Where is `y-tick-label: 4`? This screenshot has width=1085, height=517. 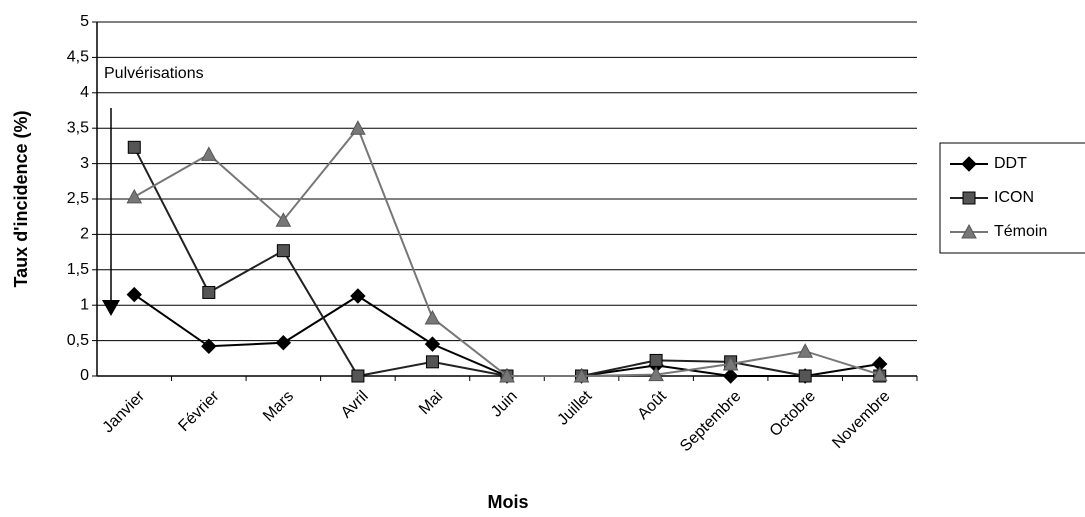 y-tick-label: 4 is located at coordinates (84, 92).